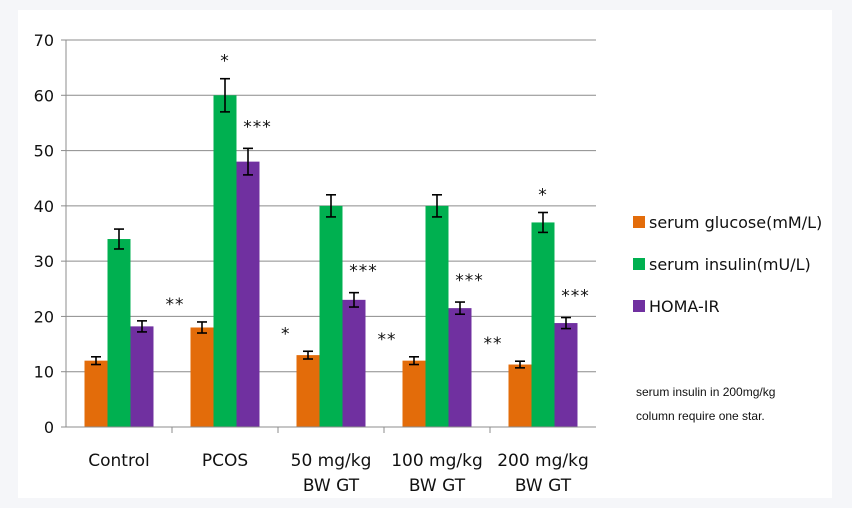  Describe the element at coordinates (700, 416) in the screenshot. I see `note-line: column require one star.` at that location.